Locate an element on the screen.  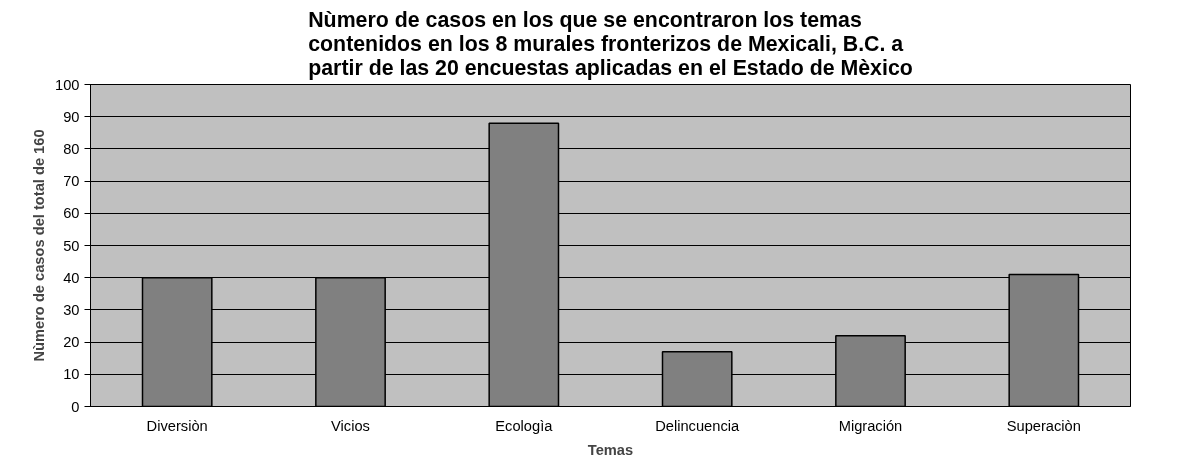
x-tick-label: Migración is located at coordinates (870, 425).